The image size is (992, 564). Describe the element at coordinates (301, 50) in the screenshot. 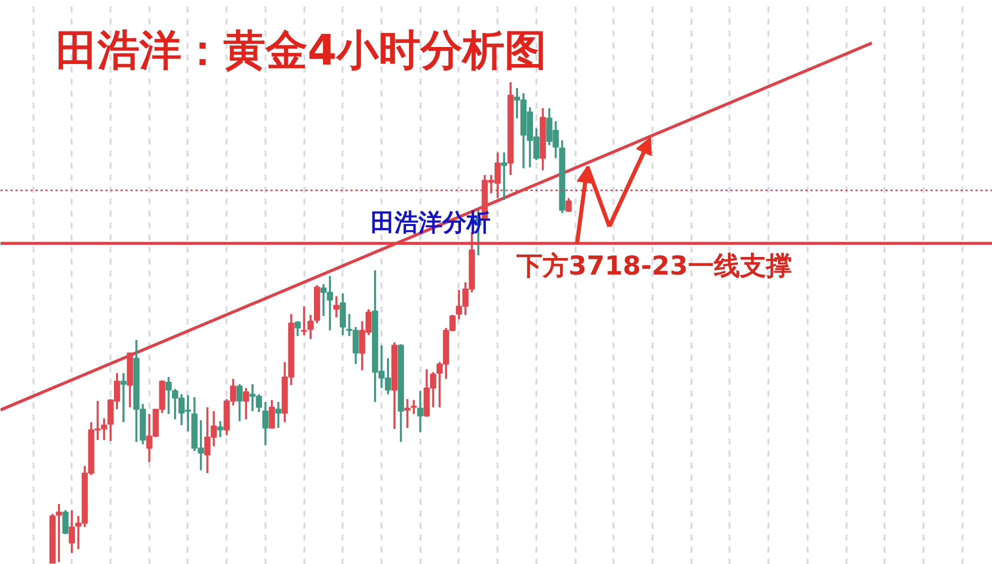

I see `chart-title: 田浩洋：黄金4小时分析图` at that location.